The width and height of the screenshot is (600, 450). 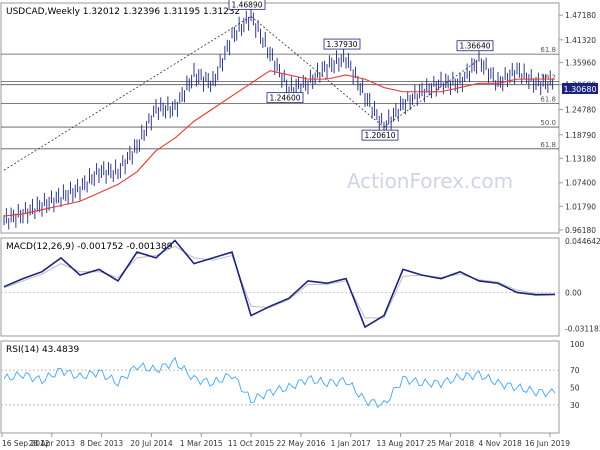 I want to click on trend-line-up, so click(x=127, y=93).